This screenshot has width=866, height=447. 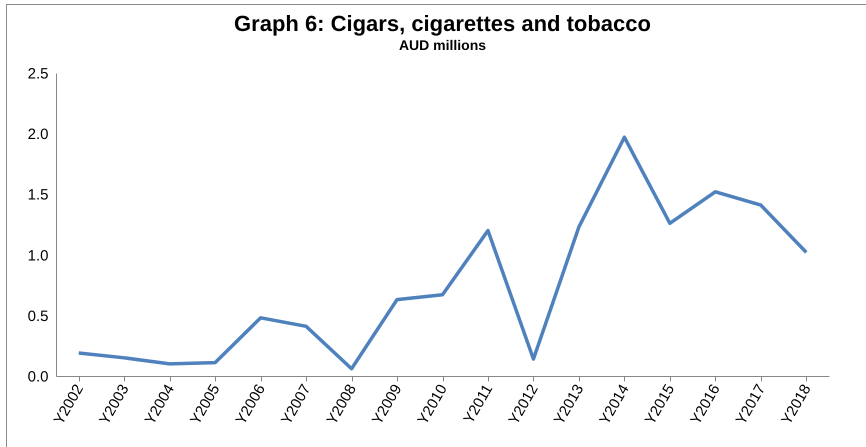 What do you see at coordinates (38, 377) in the screenshot?
I see `y-tick-label: 0.0` at bounding box center [38, 377].